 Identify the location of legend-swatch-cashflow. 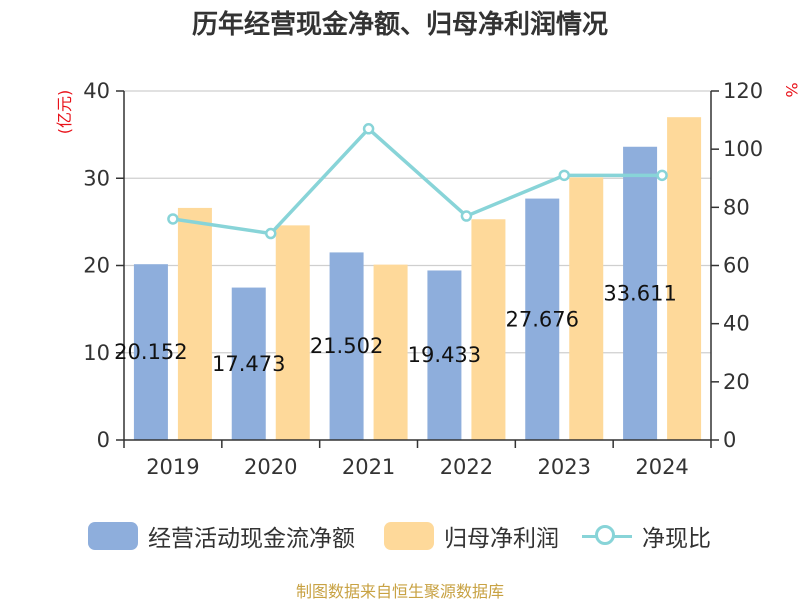
(113, 536).